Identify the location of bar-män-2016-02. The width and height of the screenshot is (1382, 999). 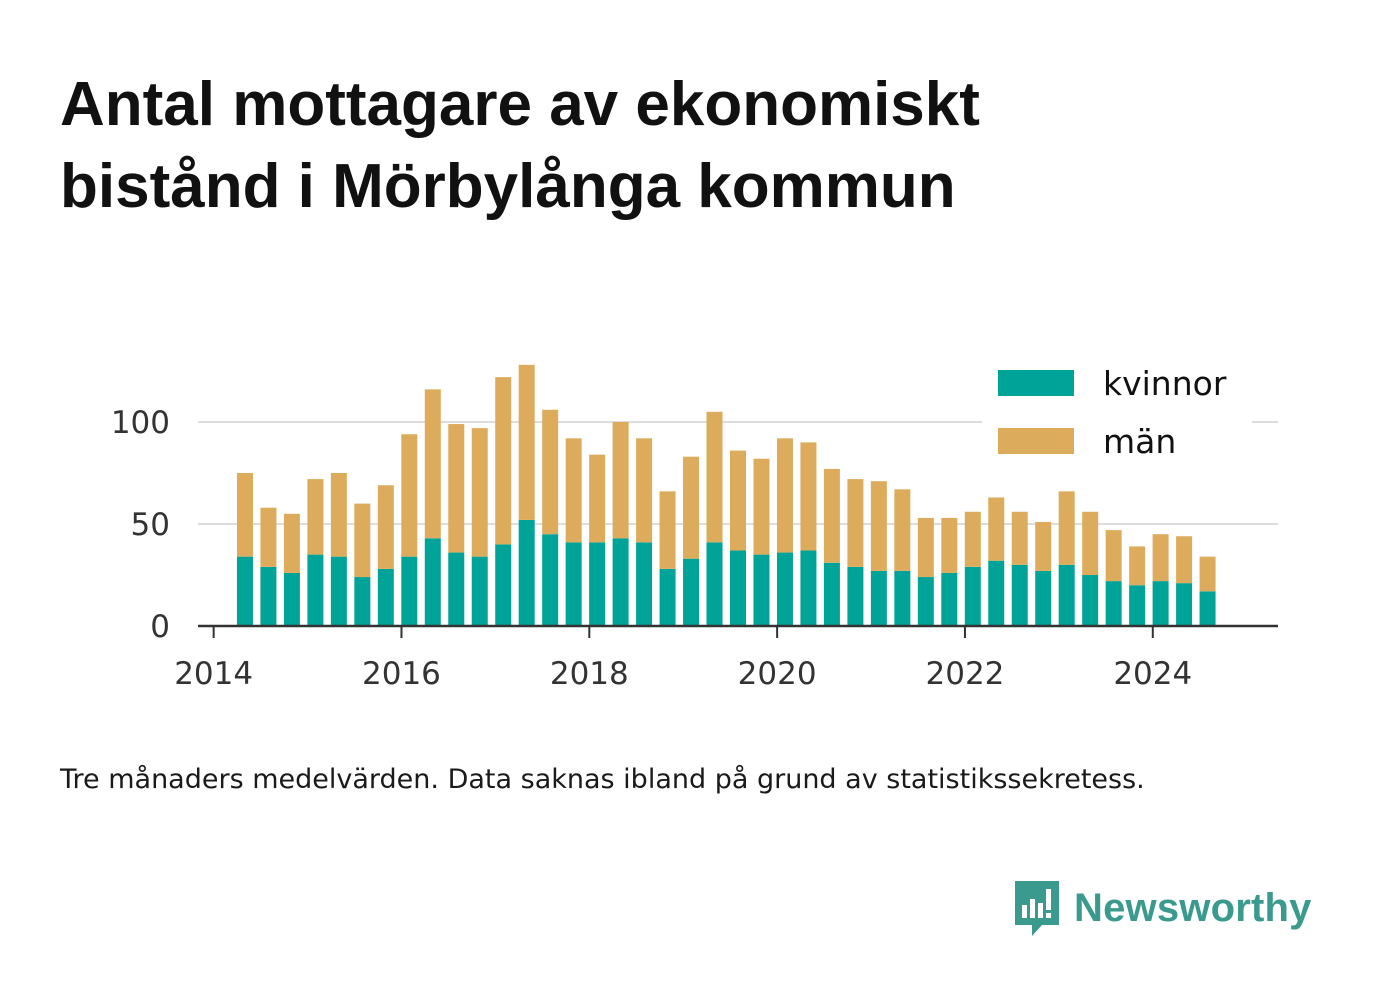
(409, 495).